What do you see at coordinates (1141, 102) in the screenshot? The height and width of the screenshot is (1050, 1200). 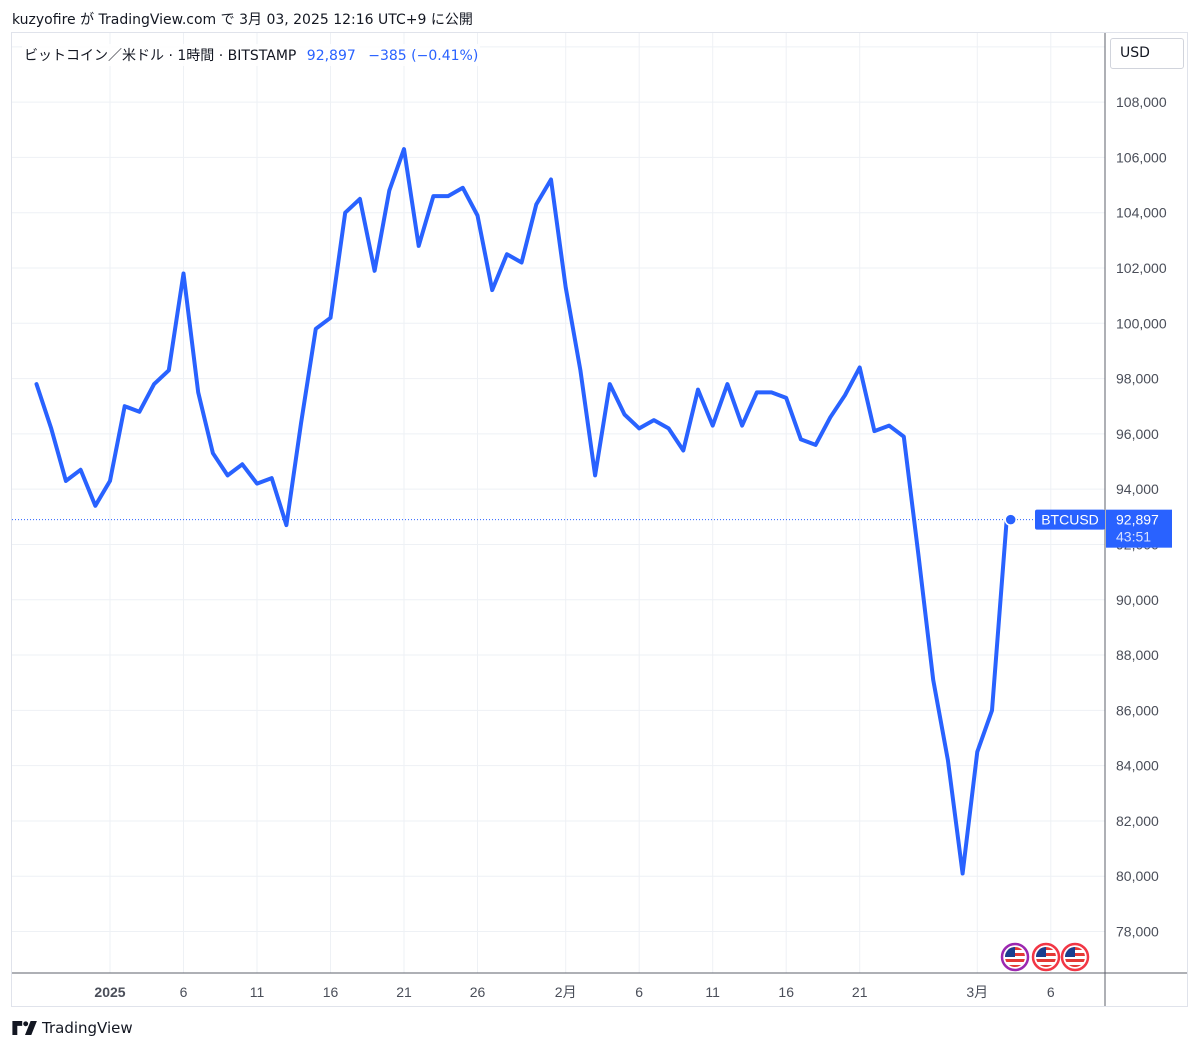 I see `price-axis-tick-label: 108,000` at bounding box center [1141, 102].